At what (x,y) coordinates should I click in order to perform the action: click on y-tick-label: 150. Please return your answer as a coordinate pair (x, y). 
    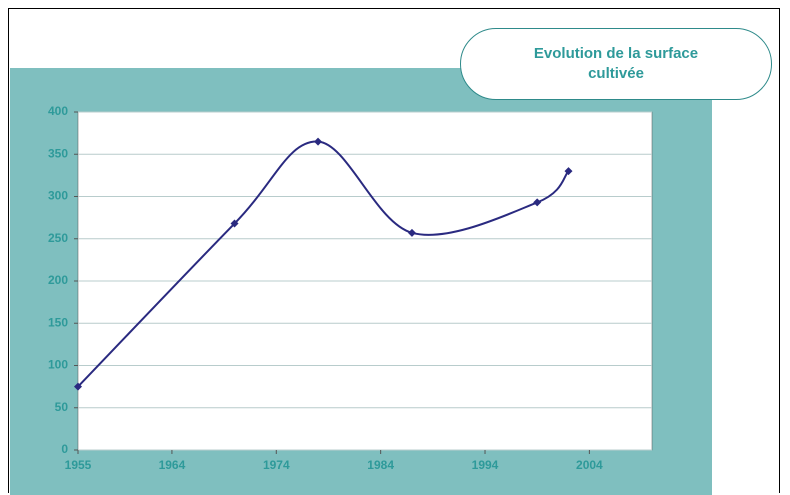
    Looking at the image, I should click on (58, 322).